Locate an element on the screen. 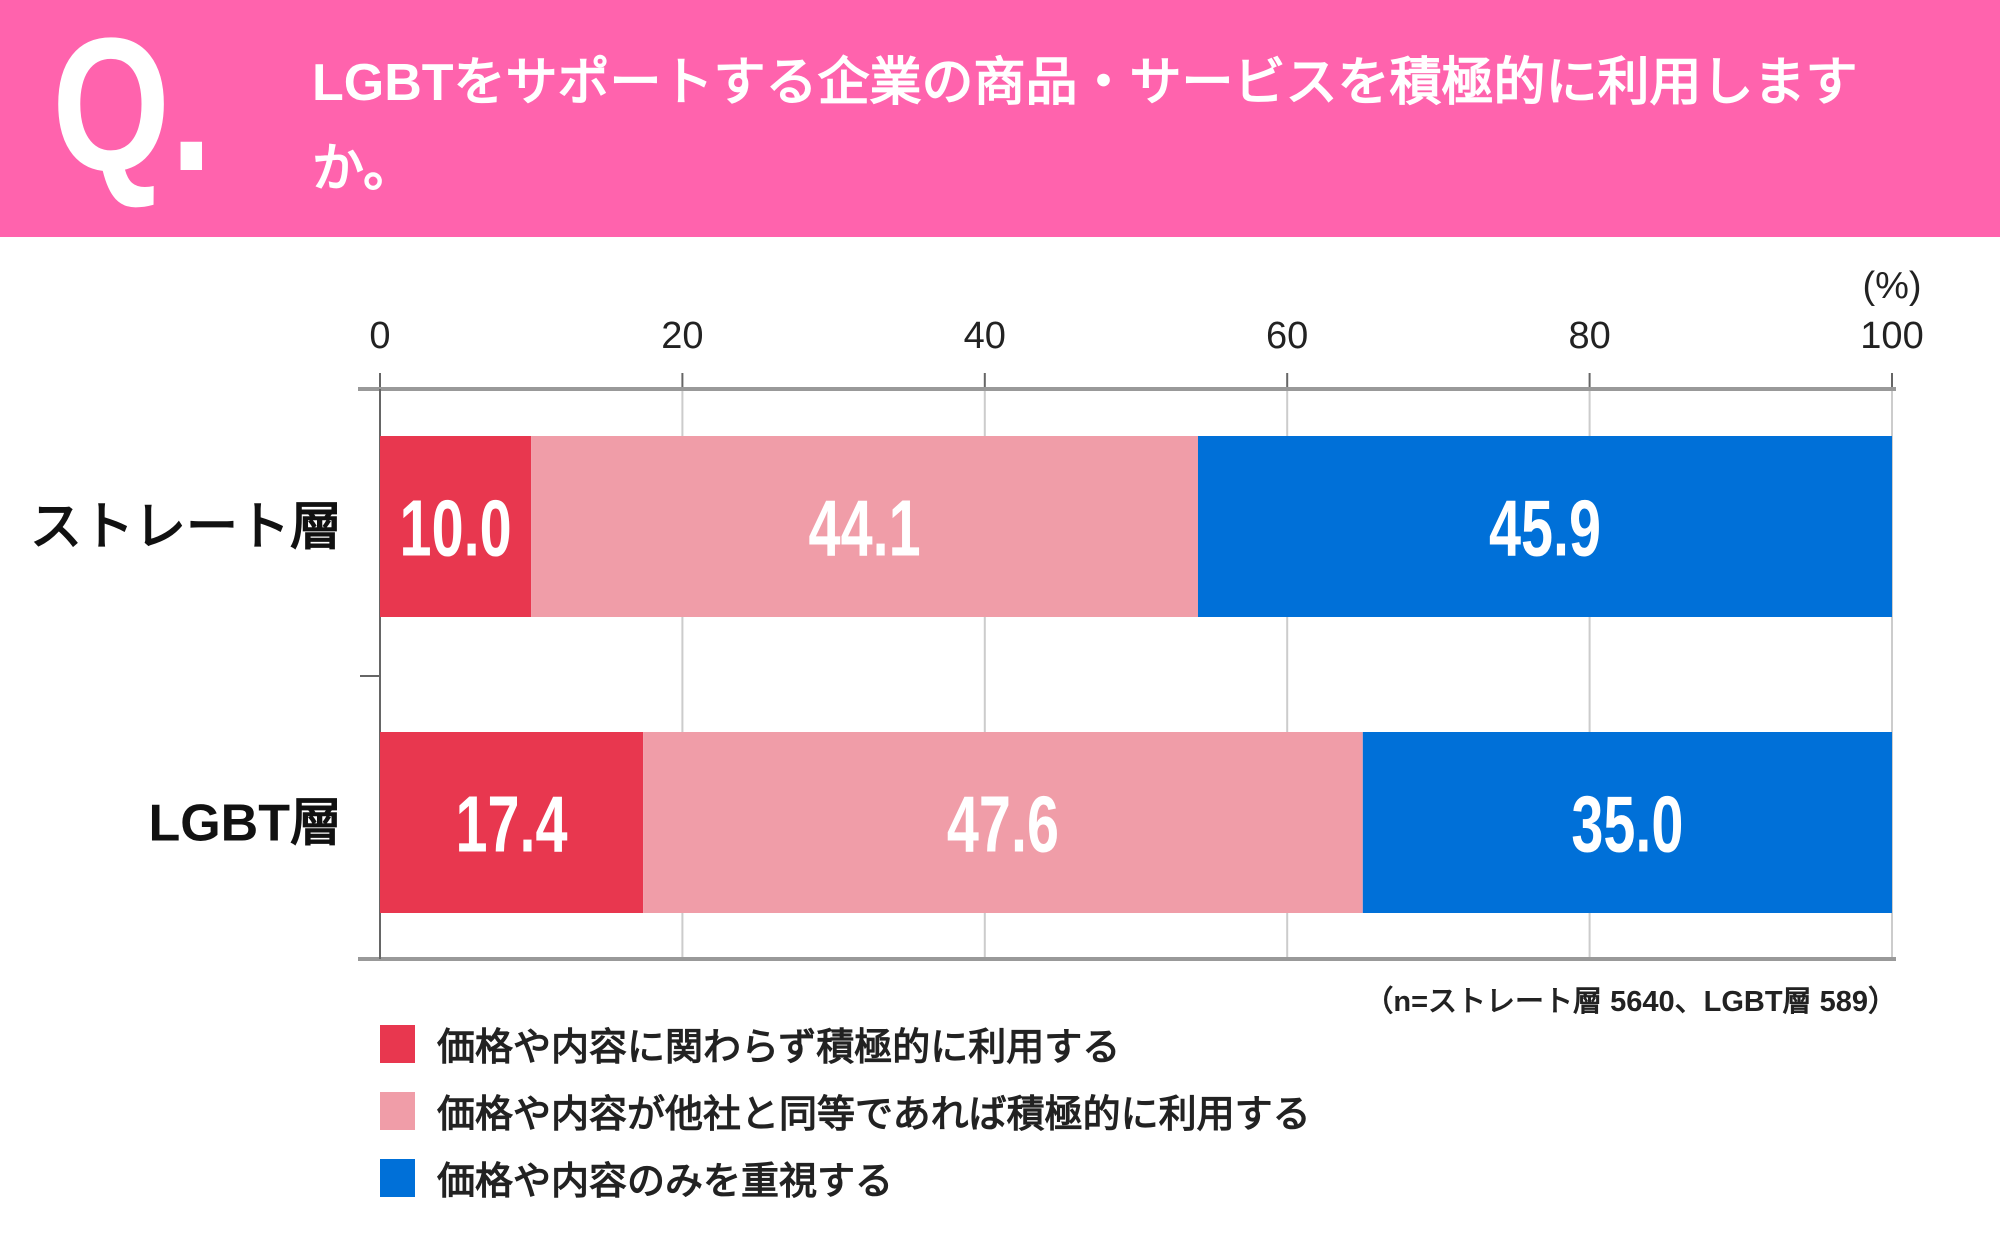 Image resolution: width=2000 pixels, height=1234 pixels. bar-value-label: 44.1 is located at coordinates (865, 528).